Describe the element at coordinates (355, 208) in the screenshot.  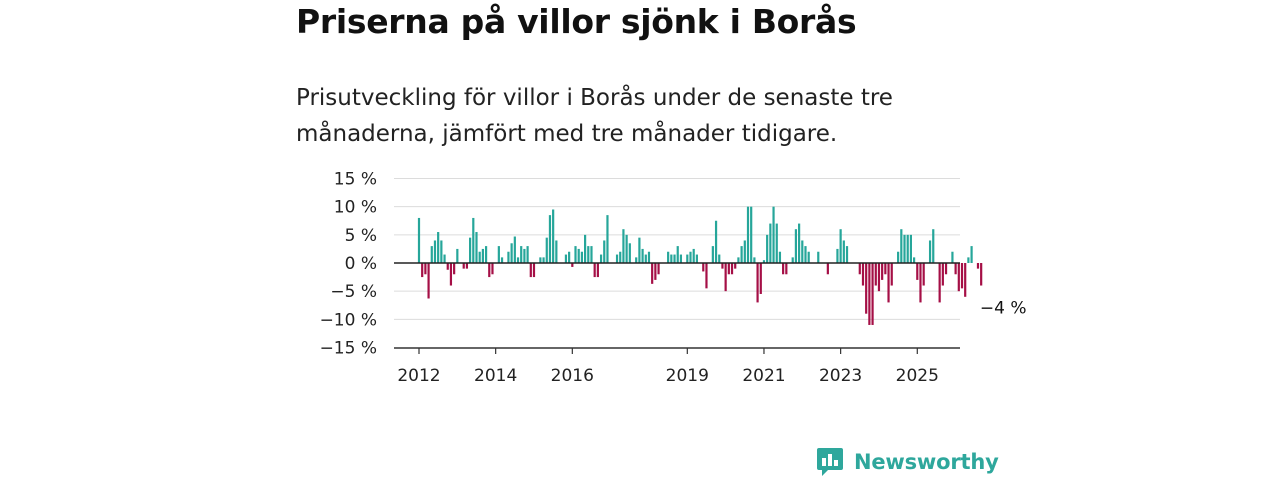
I see `y-tick-label: 10 %` at that location.